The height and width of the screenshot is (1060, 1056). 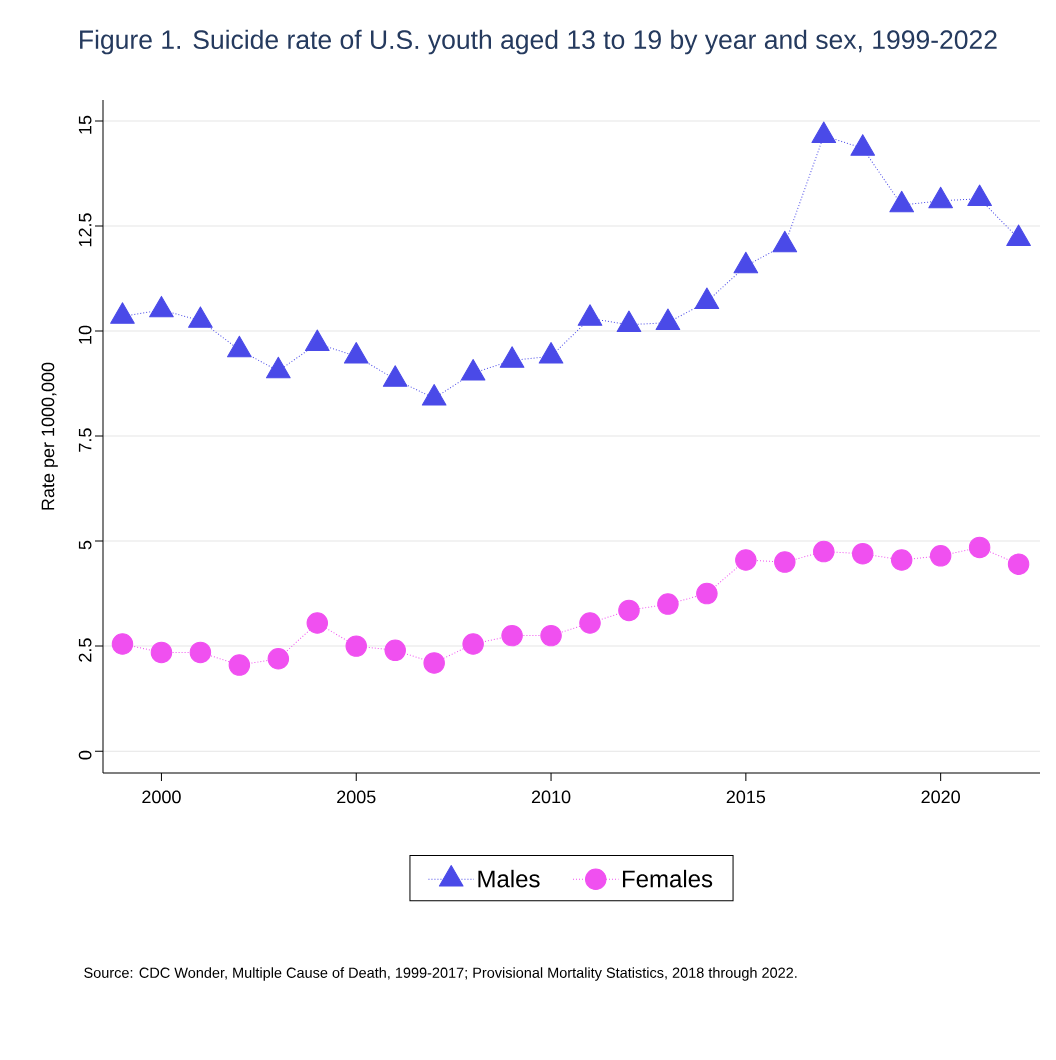 I want to click on x-tick-label: 2020, so click(x=940, y=797).